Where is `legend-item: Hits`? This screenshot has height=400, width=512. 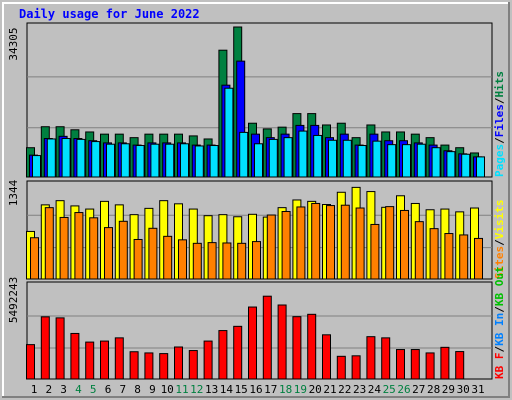
legend-item: Hits is located at coordinates (499, 84).